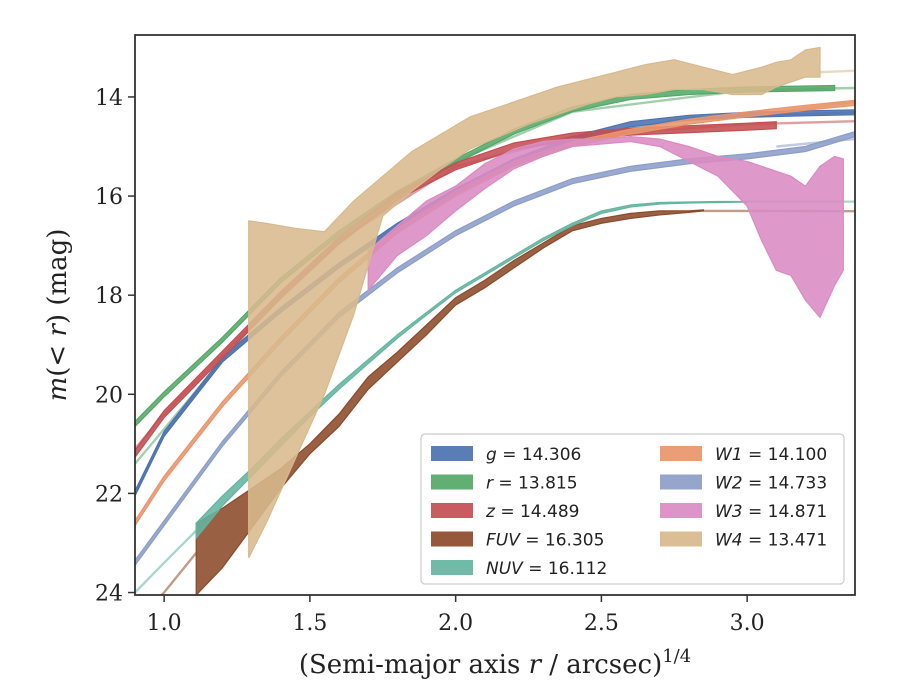 The height and width of the screenshot is (700, 900). I want to click on legend-label-g: g = 14.306, so click(533, 455).